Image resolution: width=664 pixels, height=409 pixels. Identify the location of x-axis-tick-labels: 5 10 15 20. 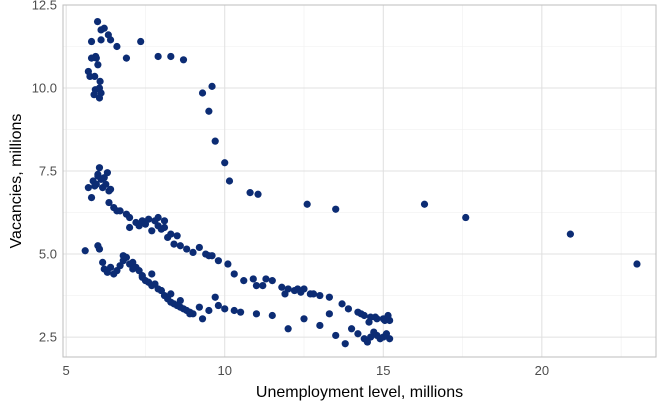
(306, 370).